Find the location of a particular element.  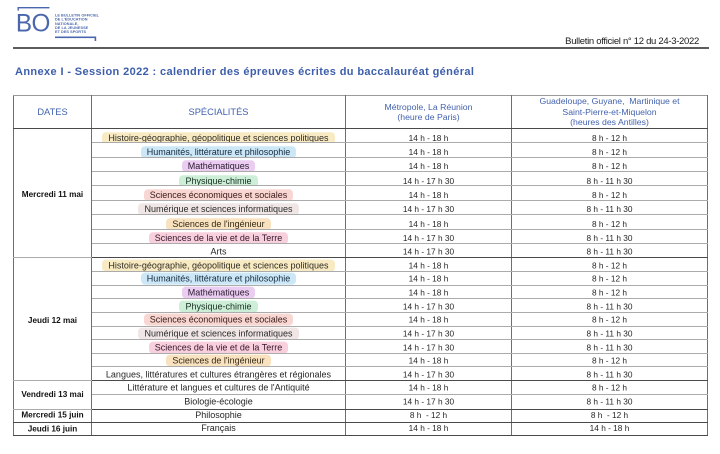

svg-text: ET DES SPORTS is located at coordinates (70, 32).